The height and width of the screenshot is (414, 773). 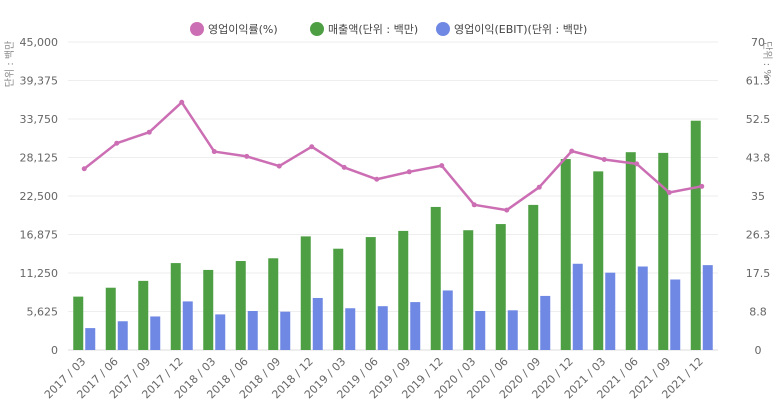 I want to click on left-tick-label: 45,000, so click(x=39, y=42).